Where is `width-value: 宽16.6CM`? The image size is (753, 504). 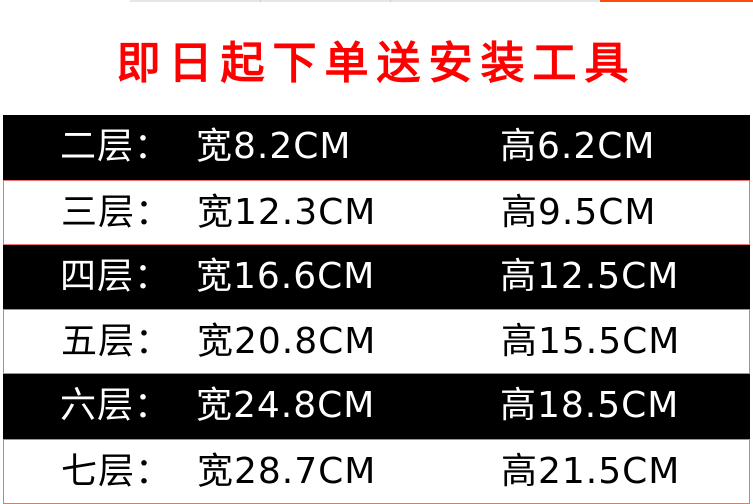
width-value: 宽16.6CM is located at coordinates (286, 276).